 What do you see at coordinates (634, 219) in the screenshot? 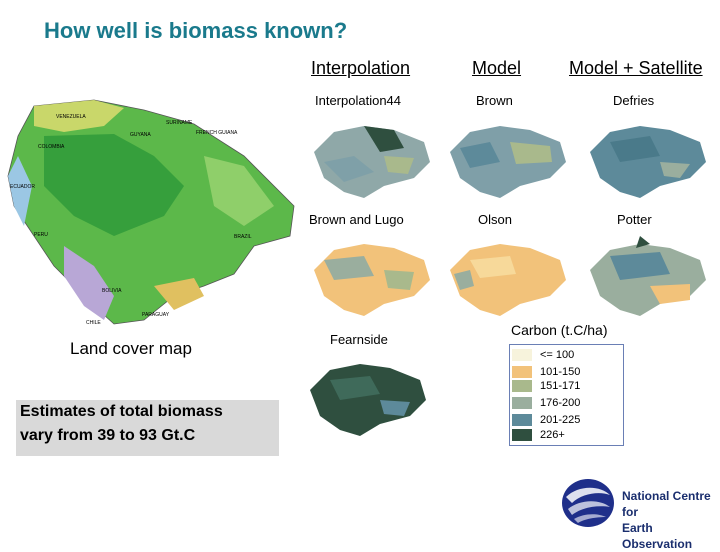
I see `map-label-potter: Potter` at bounding box center [634, 219].